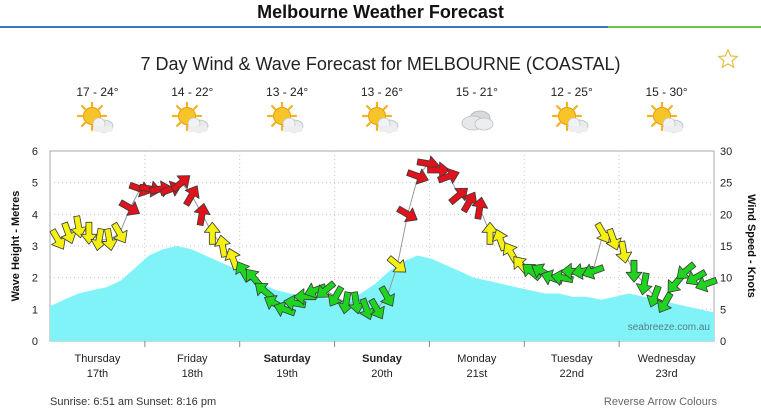 This screenshot has height=411, width=761. I want to click on title-divider-green, so click(684, 27).